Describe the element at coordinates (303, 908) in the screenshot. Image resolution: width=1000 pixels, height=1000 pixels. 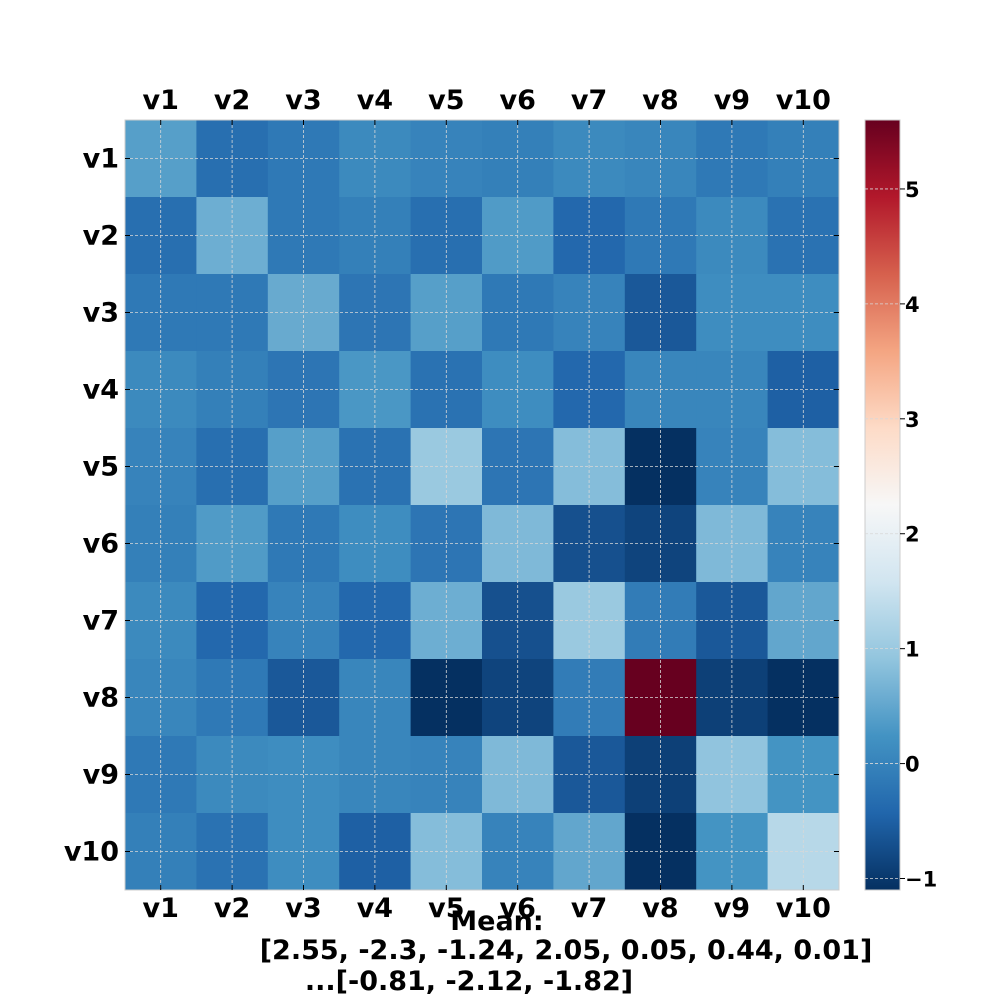
I see `column-label-bottom: v3` at that location.